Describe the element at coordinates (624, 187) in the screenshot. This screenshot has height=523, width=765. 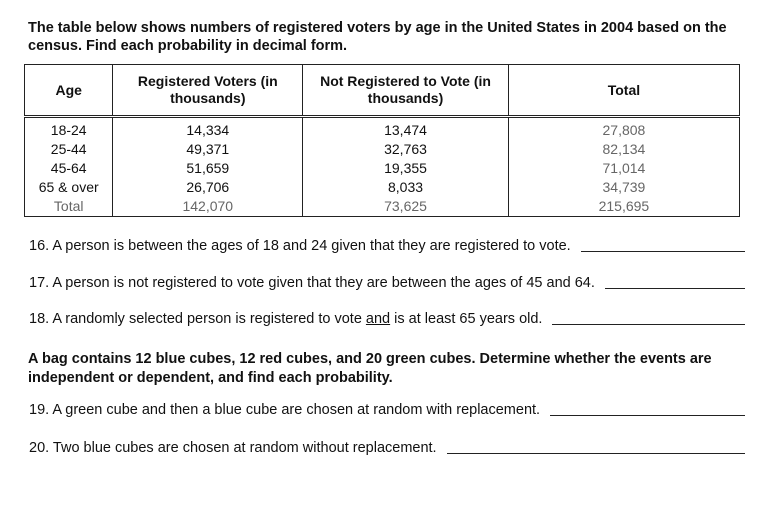
I see `table-cell: 34,739` at that location.